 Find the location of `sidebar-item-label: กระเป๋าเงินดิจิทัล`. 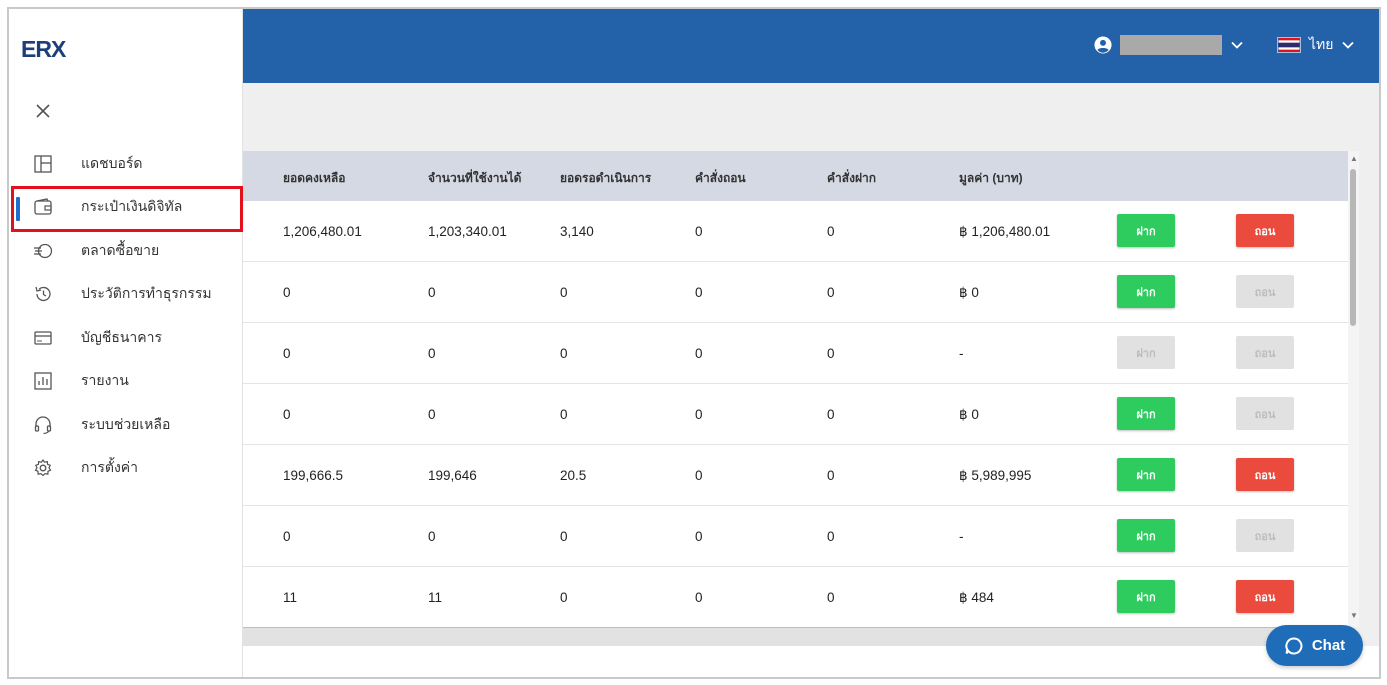

sidebar-item-label: กระเป๋าเงินดิจิทัล is located at coordinates (132, 206).